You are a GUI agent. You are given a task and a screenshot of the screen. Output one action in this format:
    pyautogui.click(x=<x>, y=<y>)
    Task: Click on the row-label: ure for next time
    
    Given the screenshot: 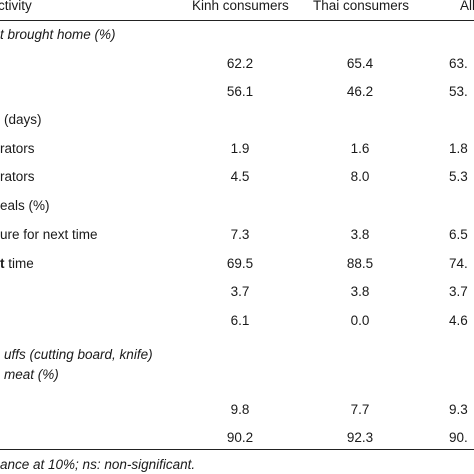 What is the action you would take?
    pyautogui.click(x=49, y=234)
    